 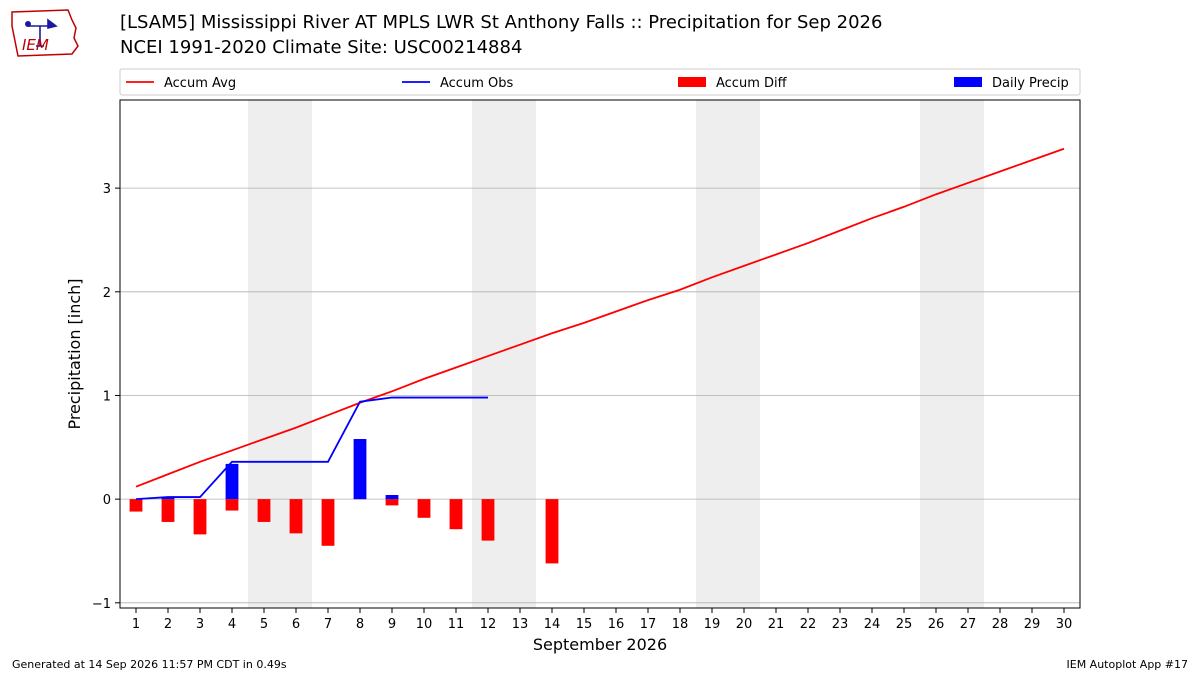 What do you see at coordinates (280, 469) in the screenshot?
I see `daily-precip-bars` at bounding box center [280, 469].